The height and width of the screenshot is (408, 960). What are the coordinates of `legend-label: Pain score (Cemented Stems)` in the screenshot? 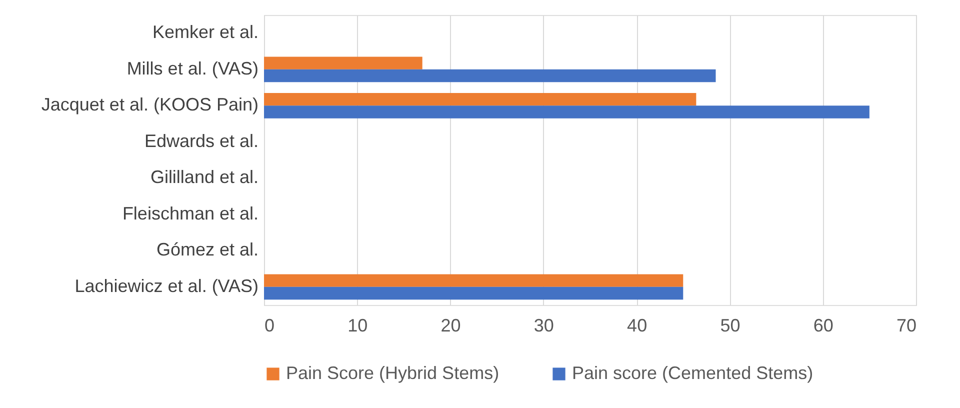 It's located at (693, 373).